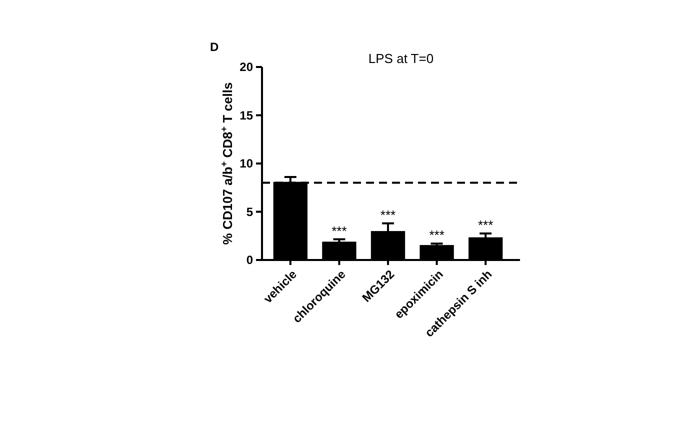  What do you see at coordinates (401, 58) in the screenshot?
I see `chart-title: LPS at T=0` at bounding box center [401, 58].